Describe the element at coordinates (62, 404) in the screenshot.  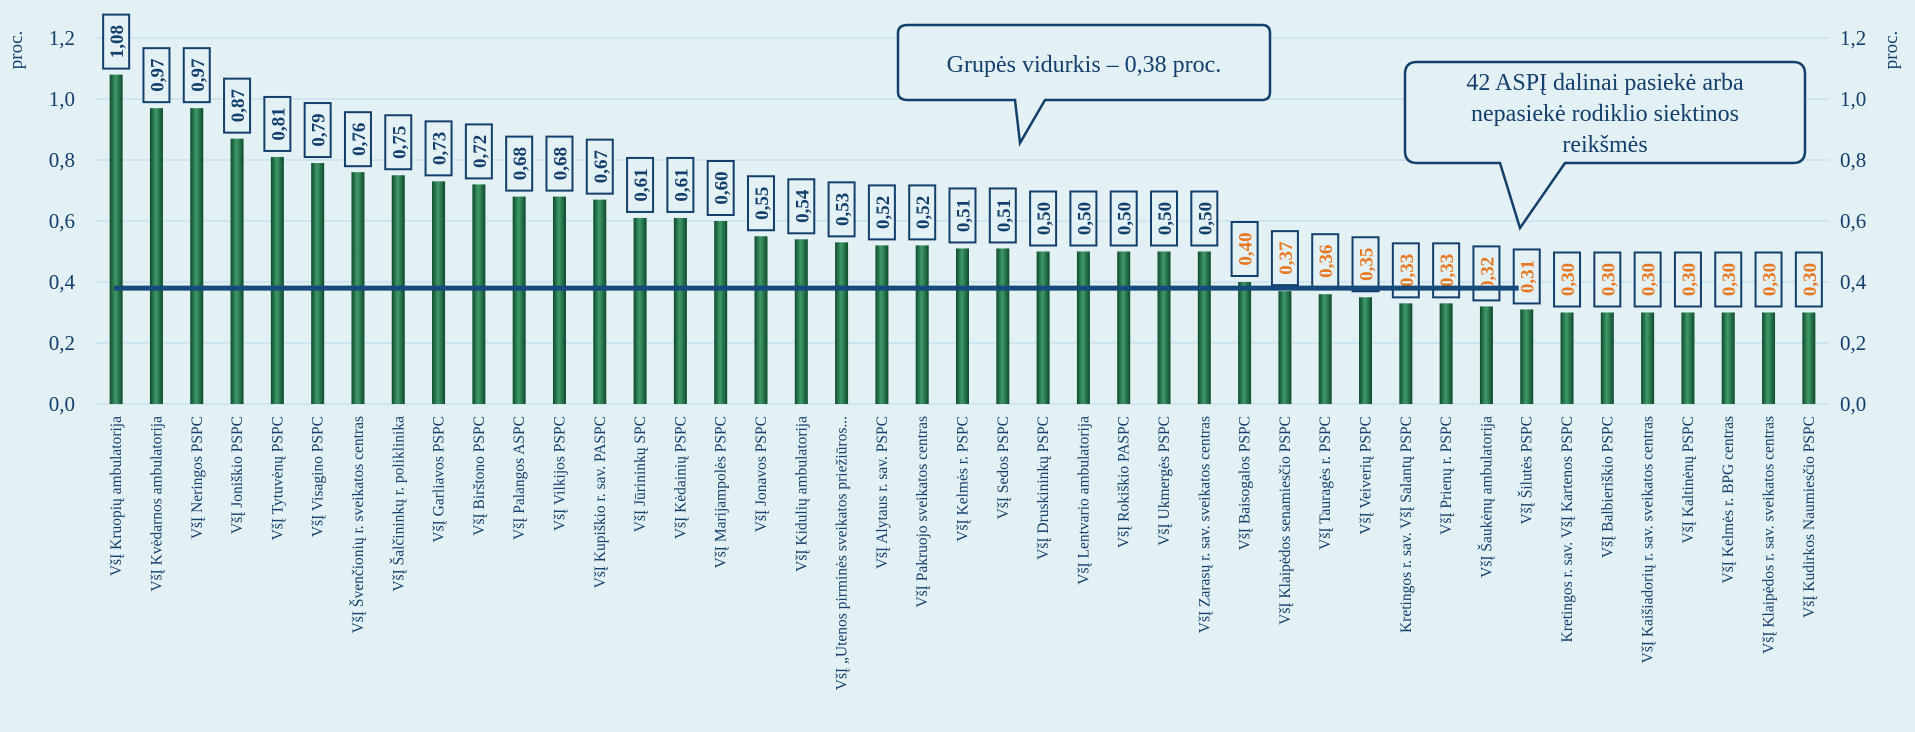
I see `y-tick-label: 0,0` at that location.